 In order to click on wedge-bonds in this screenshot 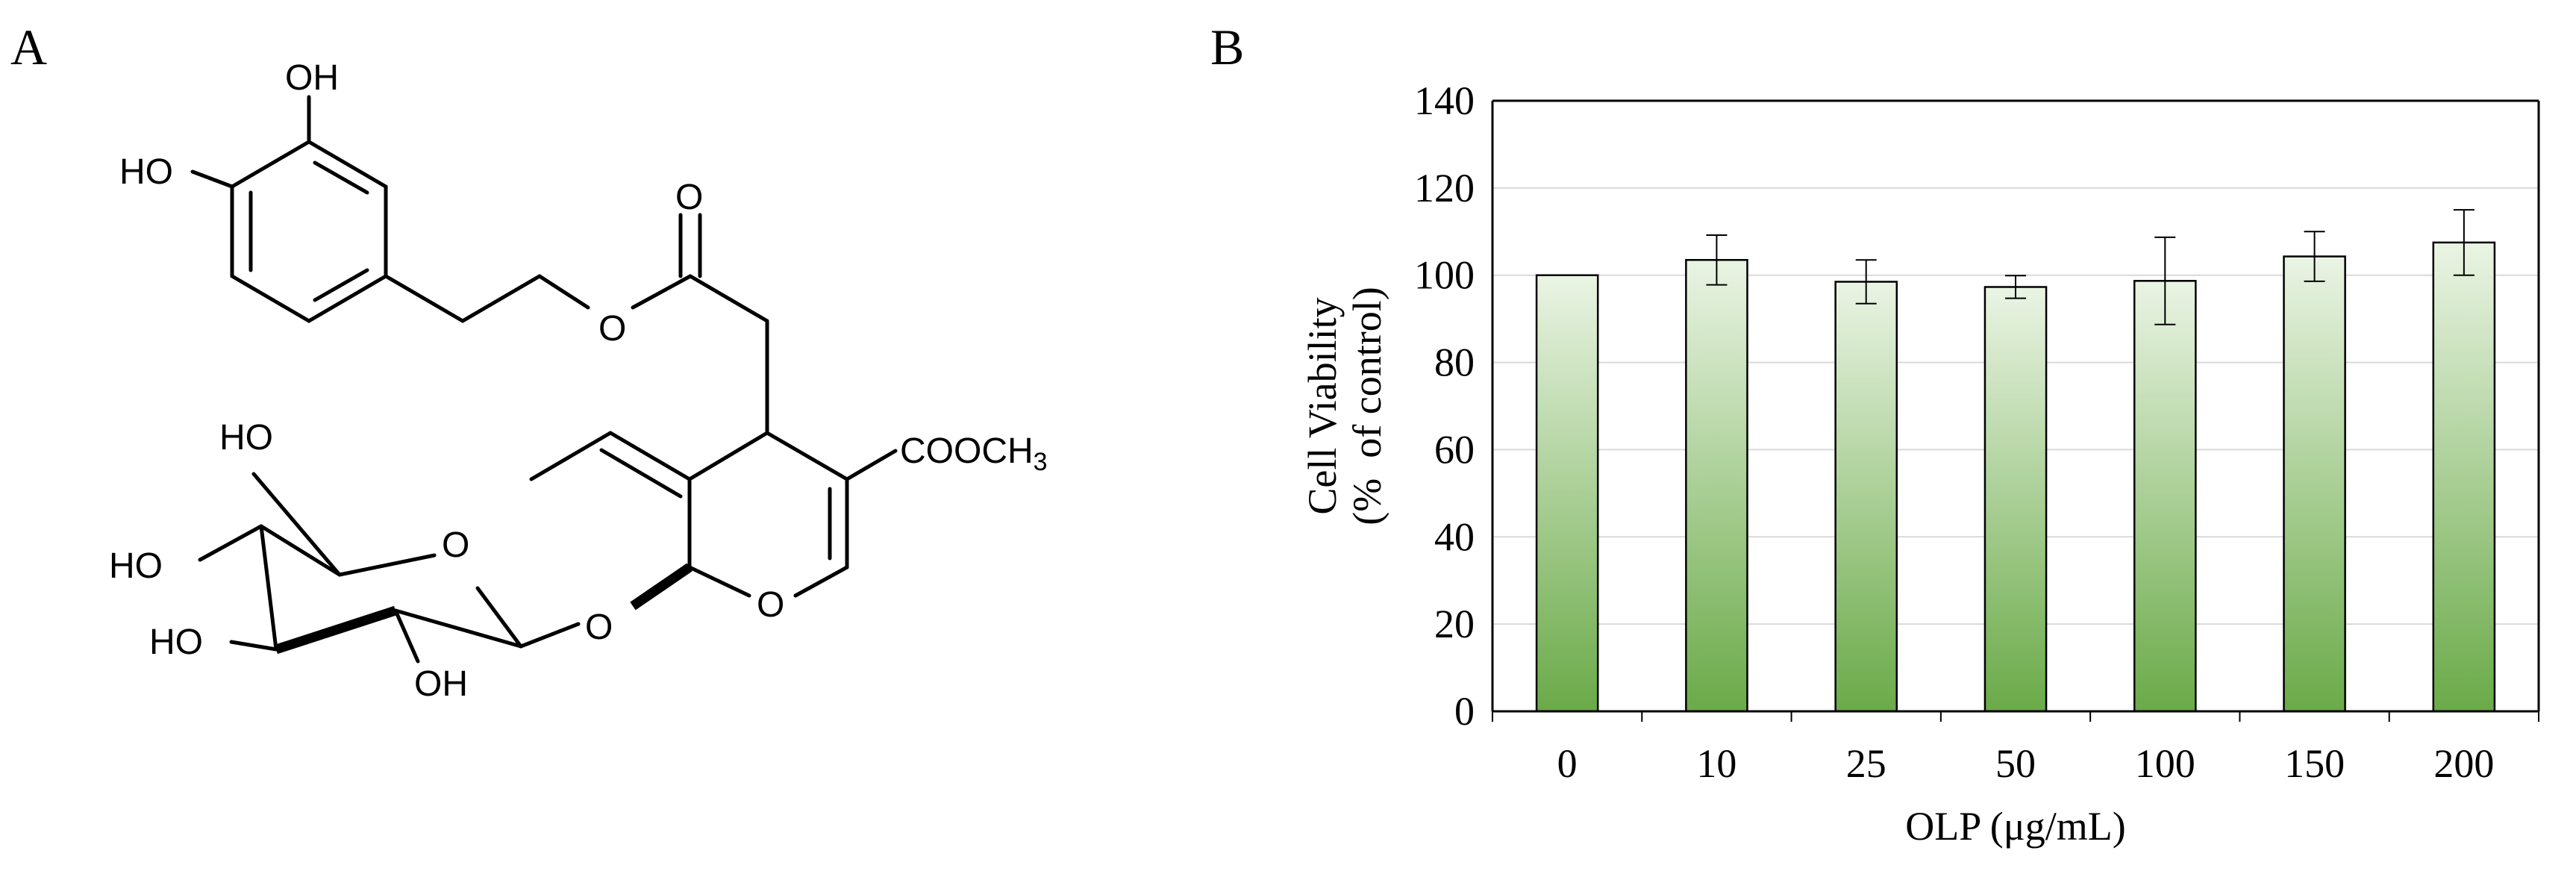, I will do `click(483, 609)`.